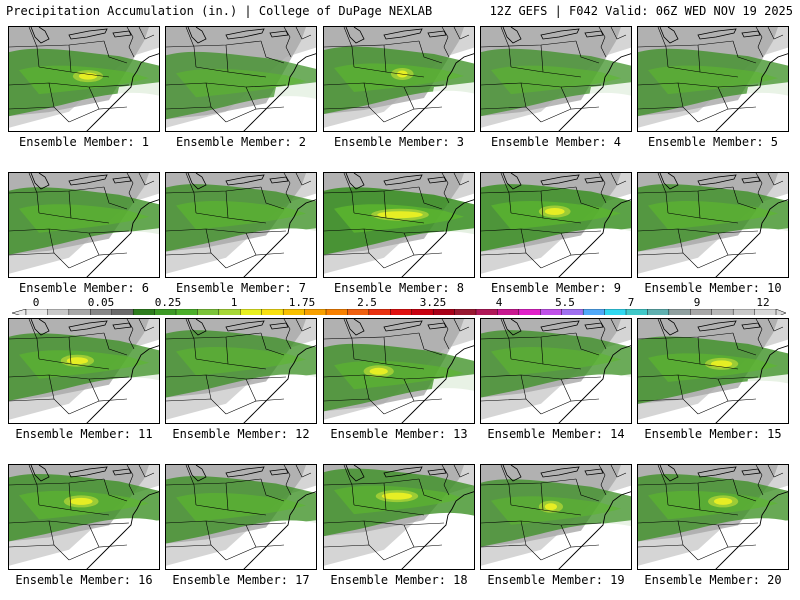  I want to click on colorbar-tick-label: 12, so click(763, 302).